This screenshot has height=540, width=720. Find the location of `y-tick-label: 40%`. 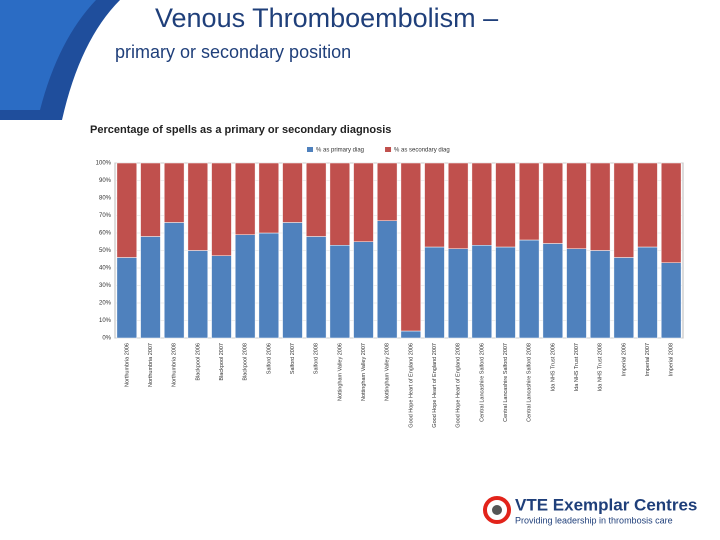

y-tick-label: 40% is located at coordinates (105, 269).